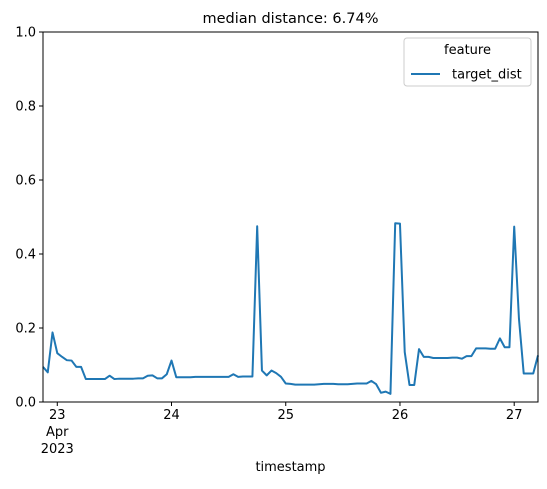 This screenshot has height=489, width=547. What do you see at coordinates (467, 62) in the screenshot?
I see `legend: feature target_dist` at bounding box center [467, 62].